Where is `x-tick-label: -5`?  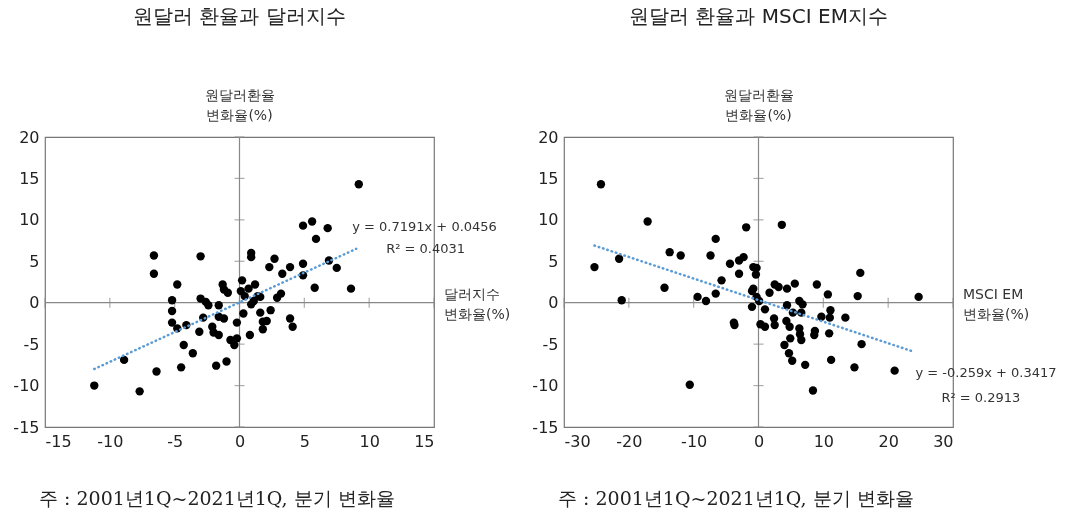 x-tick-label: -5 is located at coordinates (175, 441).